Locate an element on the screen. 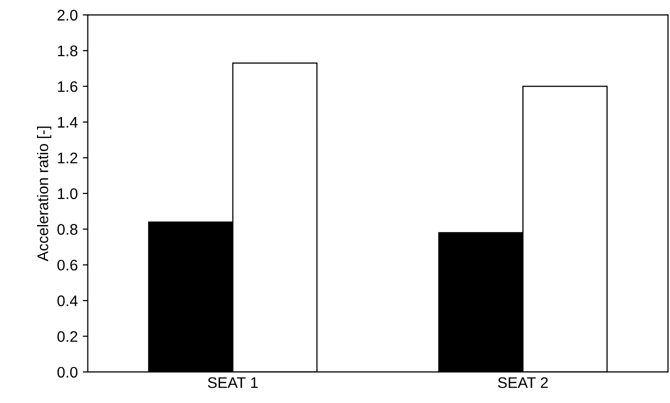 The width and height of the screenshot is (670, 403). y-tick-label: 1.2 is located at coordinates (68, 158).